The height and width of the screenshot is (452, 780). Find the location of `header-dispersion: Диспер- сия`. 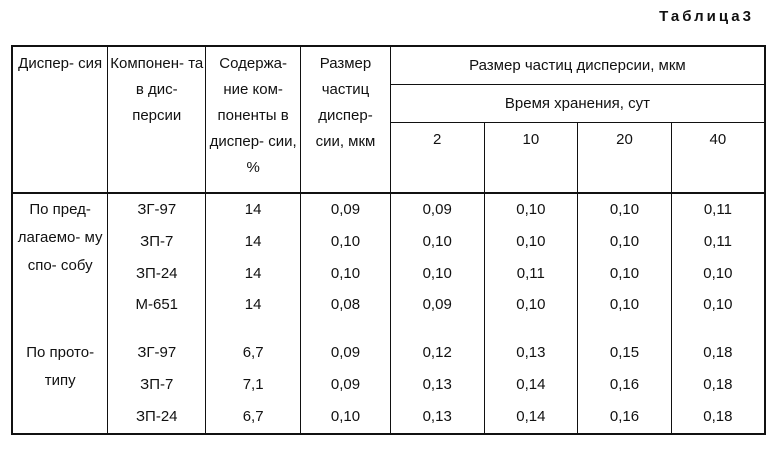

header-dispersion: Диспер- сия is located at coordinates (60, 120).